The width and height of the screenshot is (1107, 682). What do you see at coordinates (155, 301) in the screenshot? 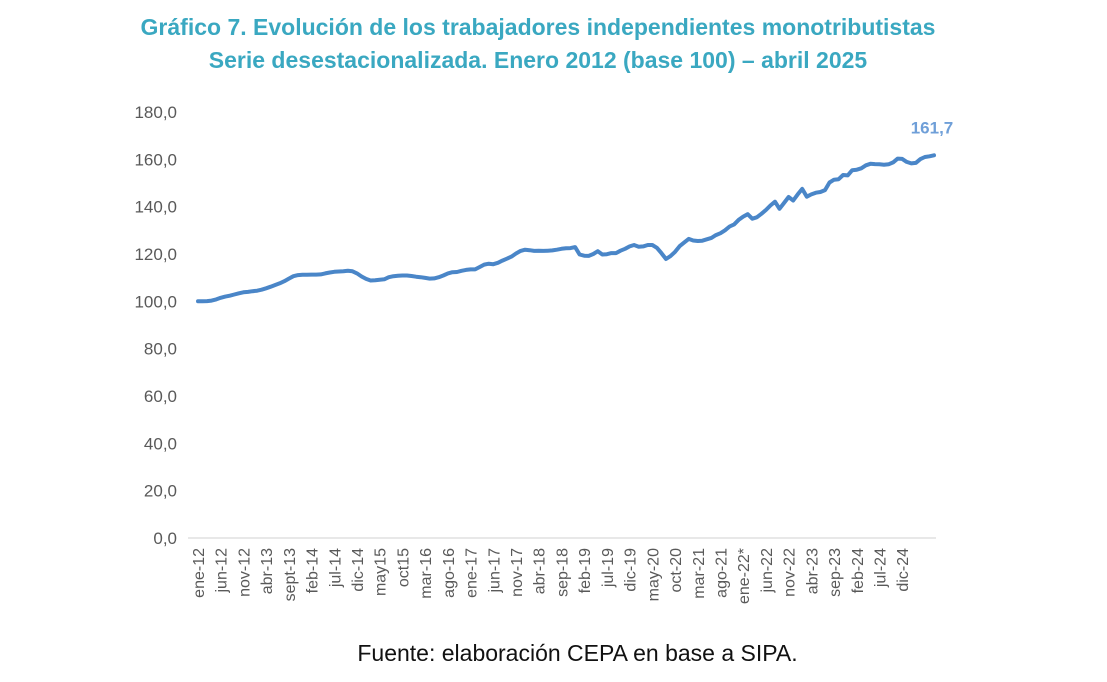
I see `y-tick-label: 100,0` at bounding box center [155, 301].